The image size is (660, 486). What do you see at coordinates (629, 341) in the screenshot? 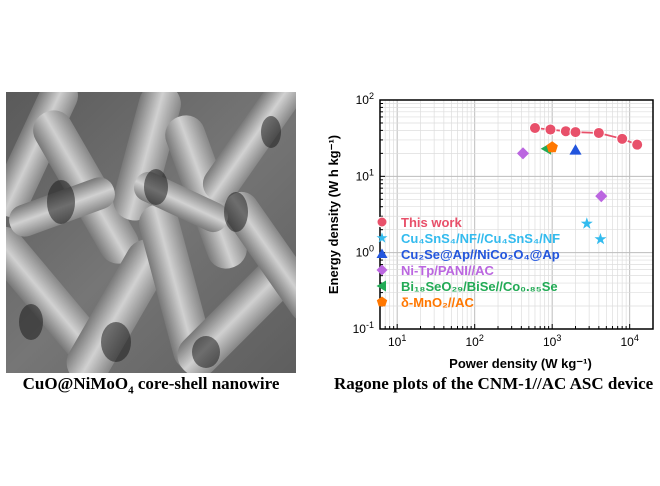
I see `x-tick-label: 10⁴` at bounding box center [629, 341].